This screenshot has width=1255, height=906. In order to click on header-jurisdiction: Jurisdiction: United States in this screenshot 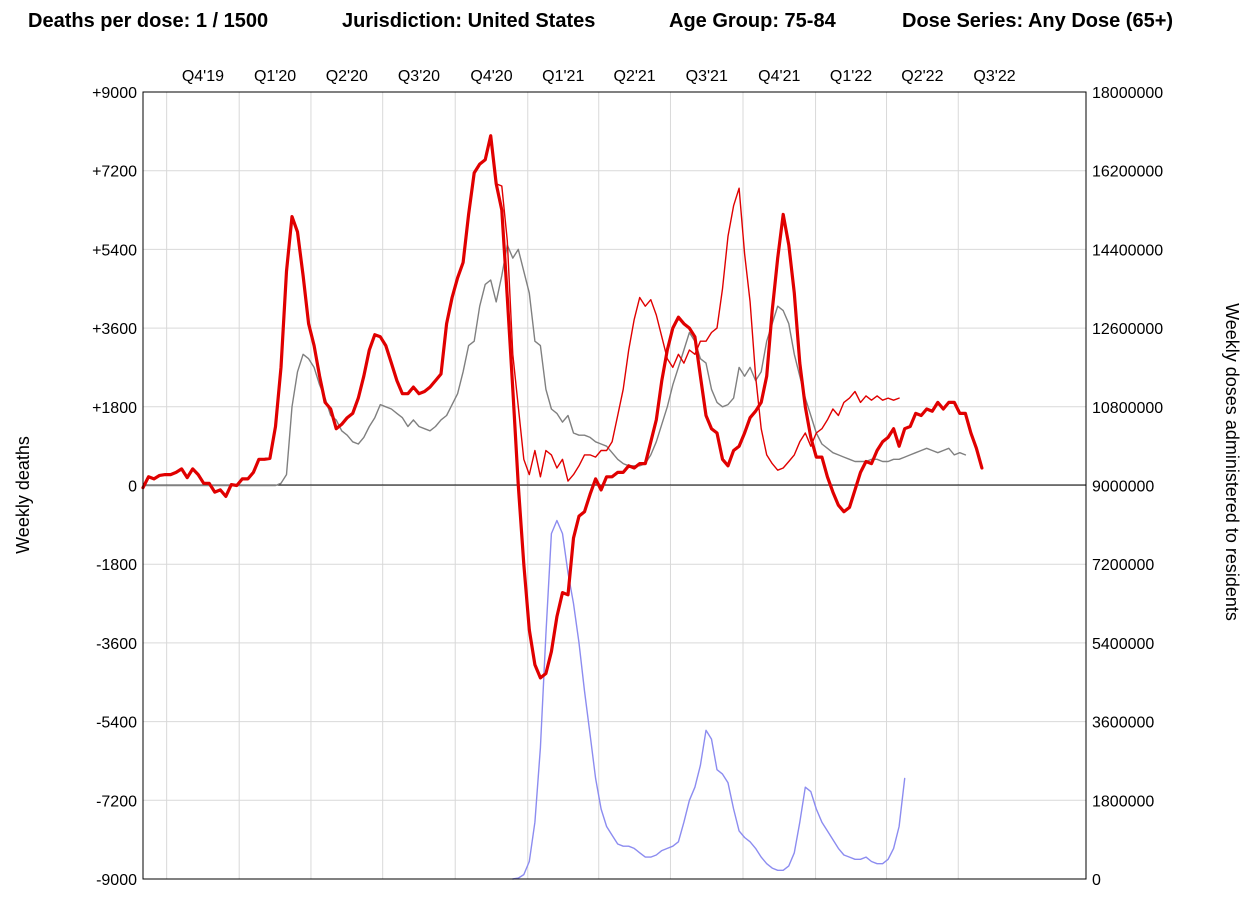, I will do `click(469, 21)`.